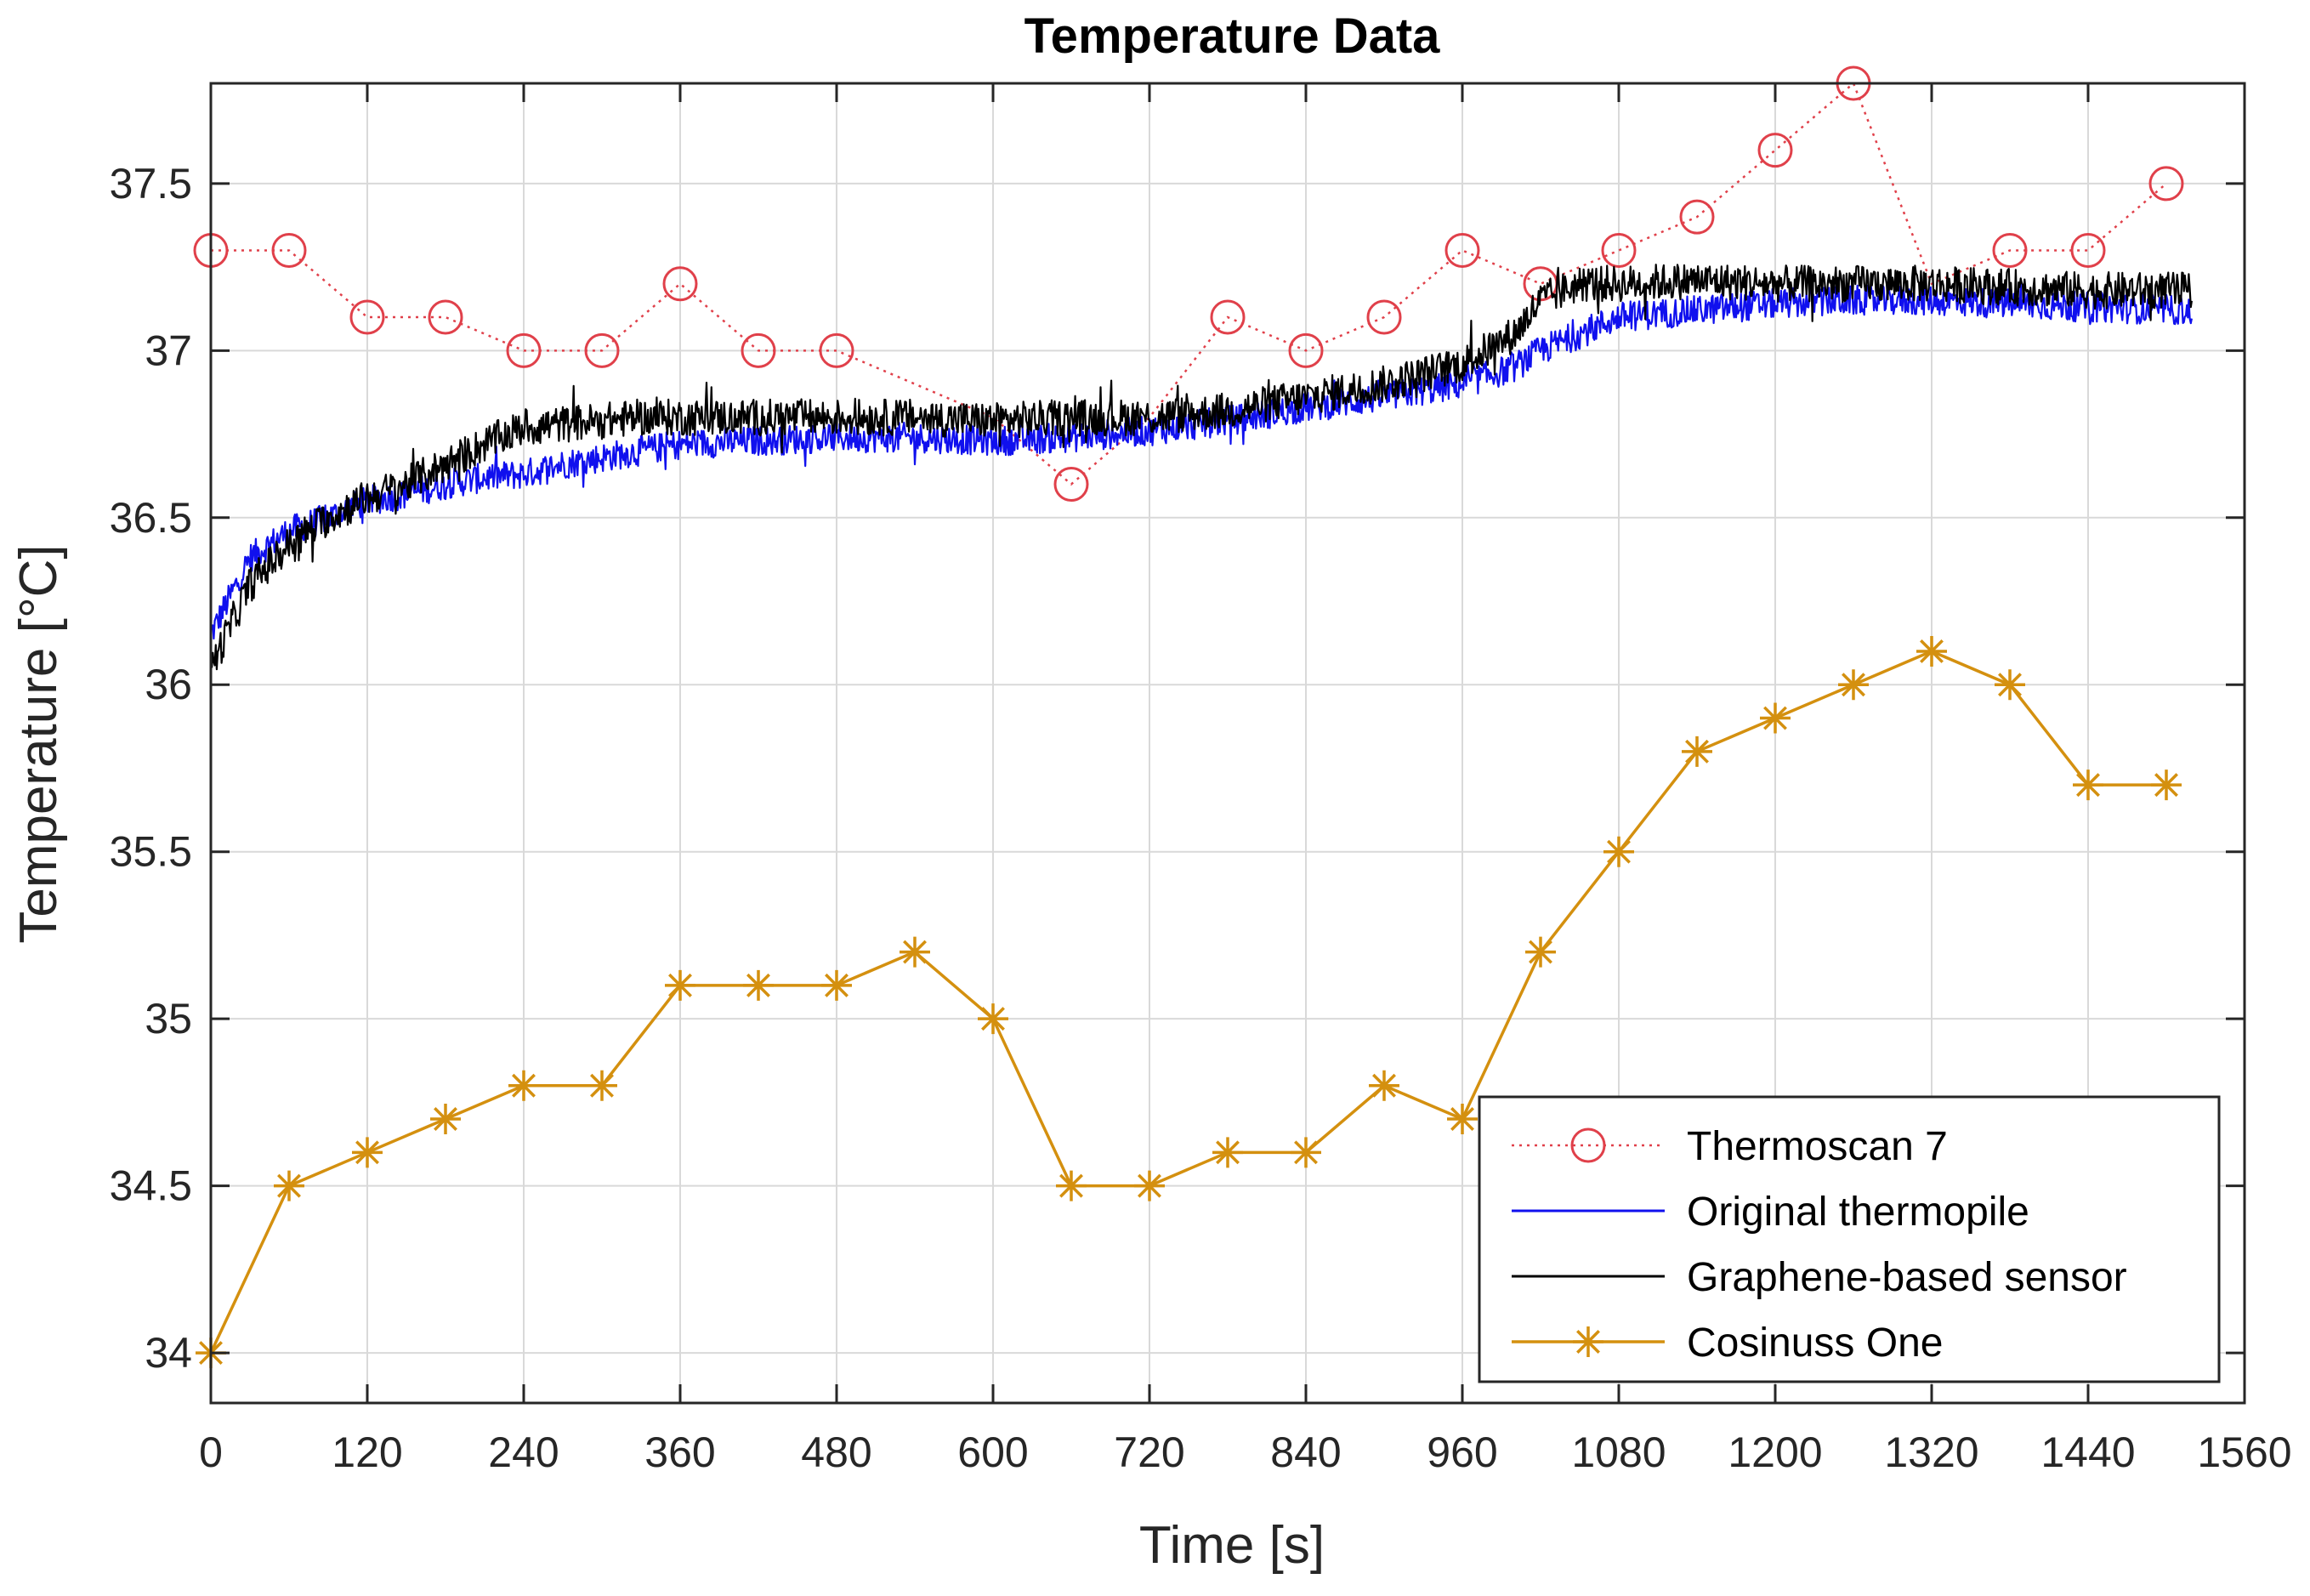 The image size is (2310, 1596). I want to click on x-tick-label: 840, so click(1305, 1452).